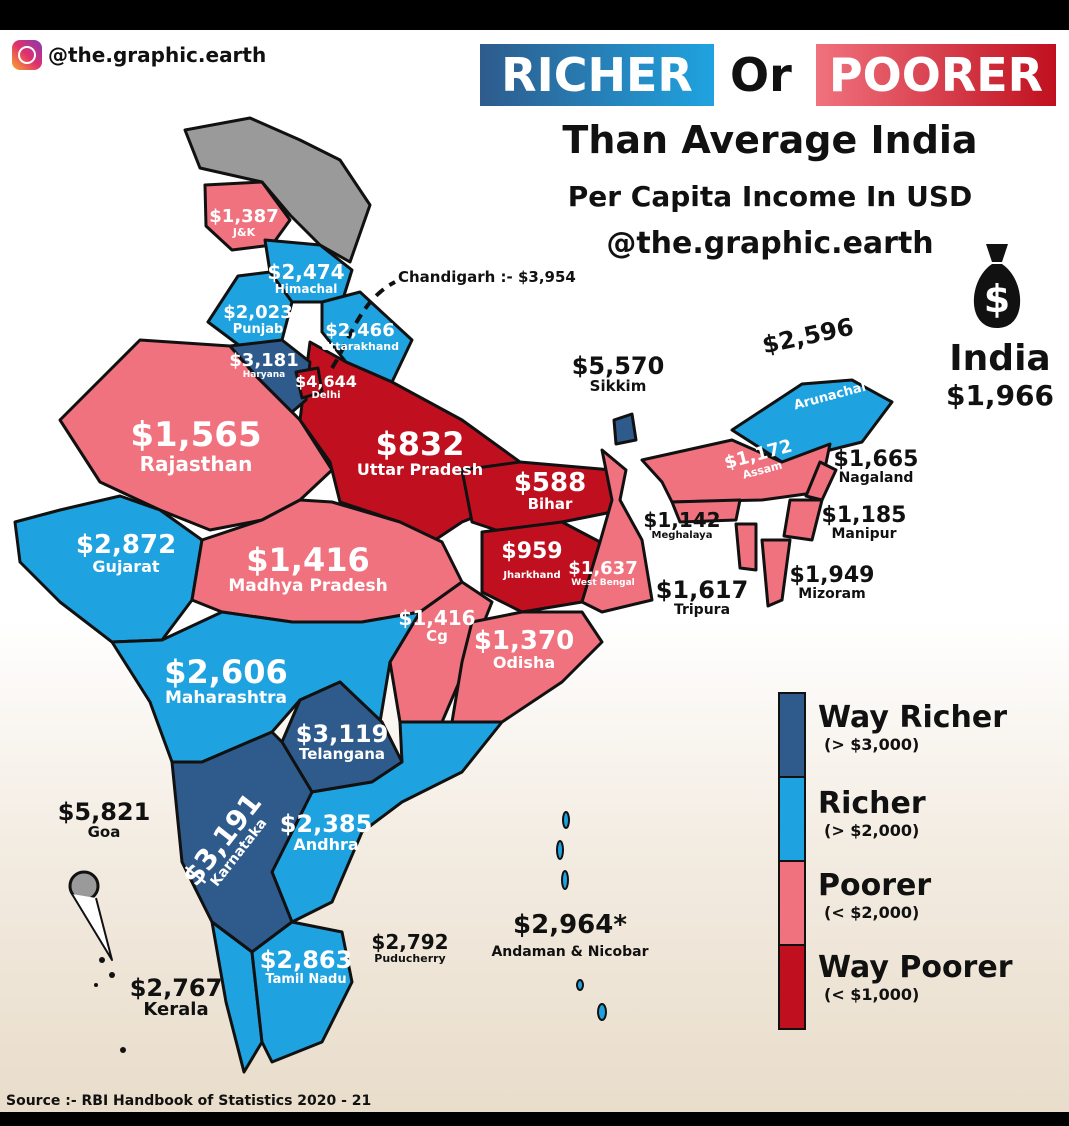 This screenshot has height=1126, width=1069. What do you see at coordinates (437, 625) in the screenshot?
I see `label-chhattisgarh: $1,416 Cg` at bounding box center [437, 625].